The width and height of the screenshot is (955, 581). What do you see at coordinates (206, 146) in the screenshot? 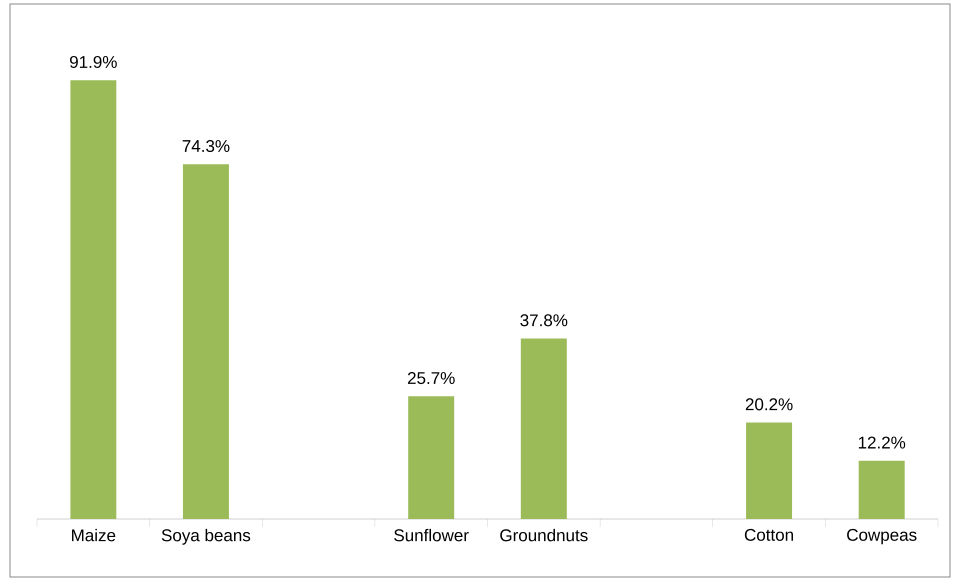
I see `data-label: 74.3%` at bounding box center [206, 146].